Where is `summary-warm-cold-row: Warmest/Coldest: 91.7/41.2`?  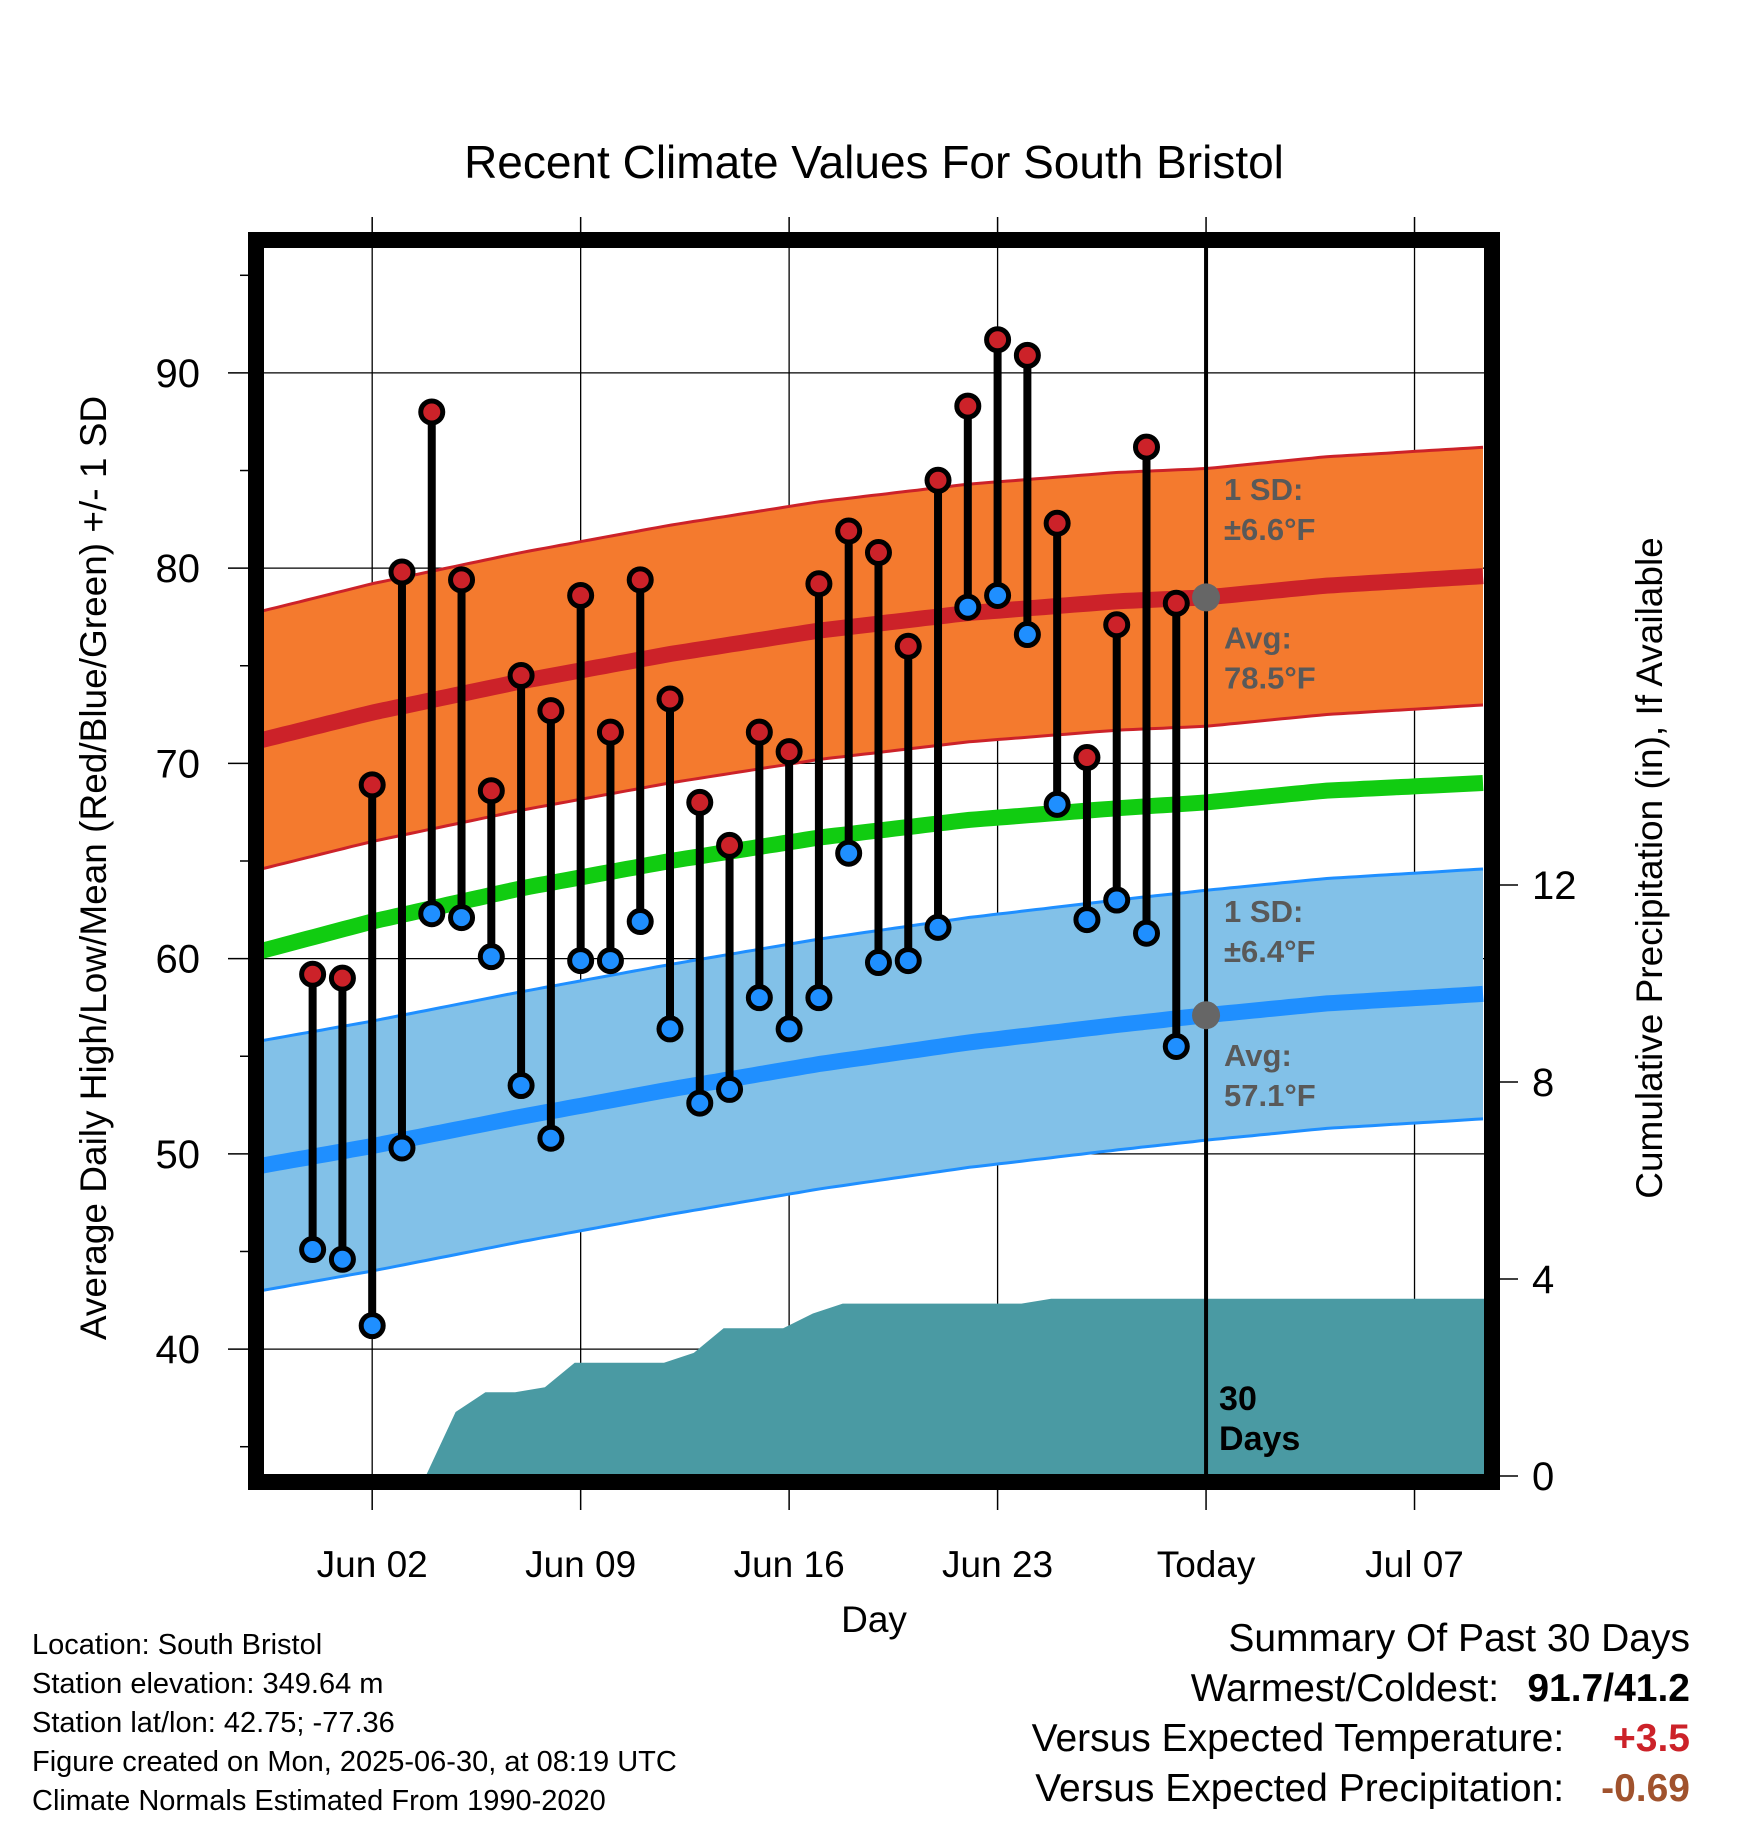 summary-warm-cold-row: Warmest/Coldest: 91.7/41.2 is located at coordinates (1361, 1689).